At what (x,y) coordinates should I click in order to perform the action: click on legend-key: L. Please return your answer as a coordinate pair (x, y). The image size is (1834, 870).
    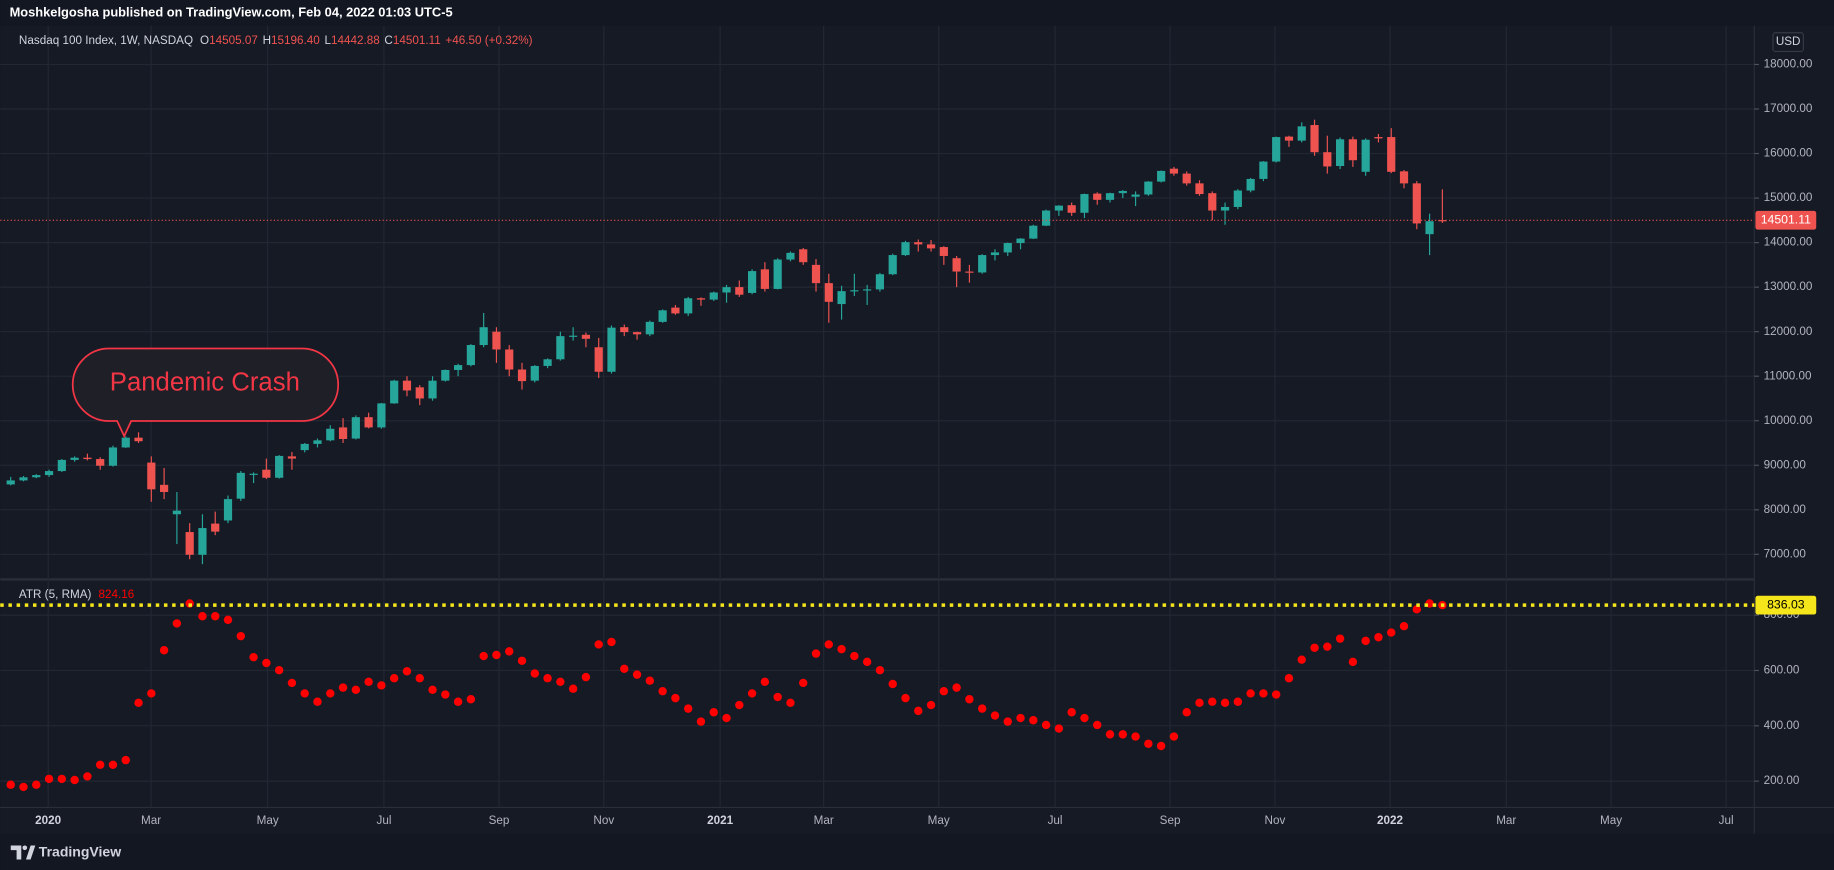
    Looking at the image, I should click on (327, 40).